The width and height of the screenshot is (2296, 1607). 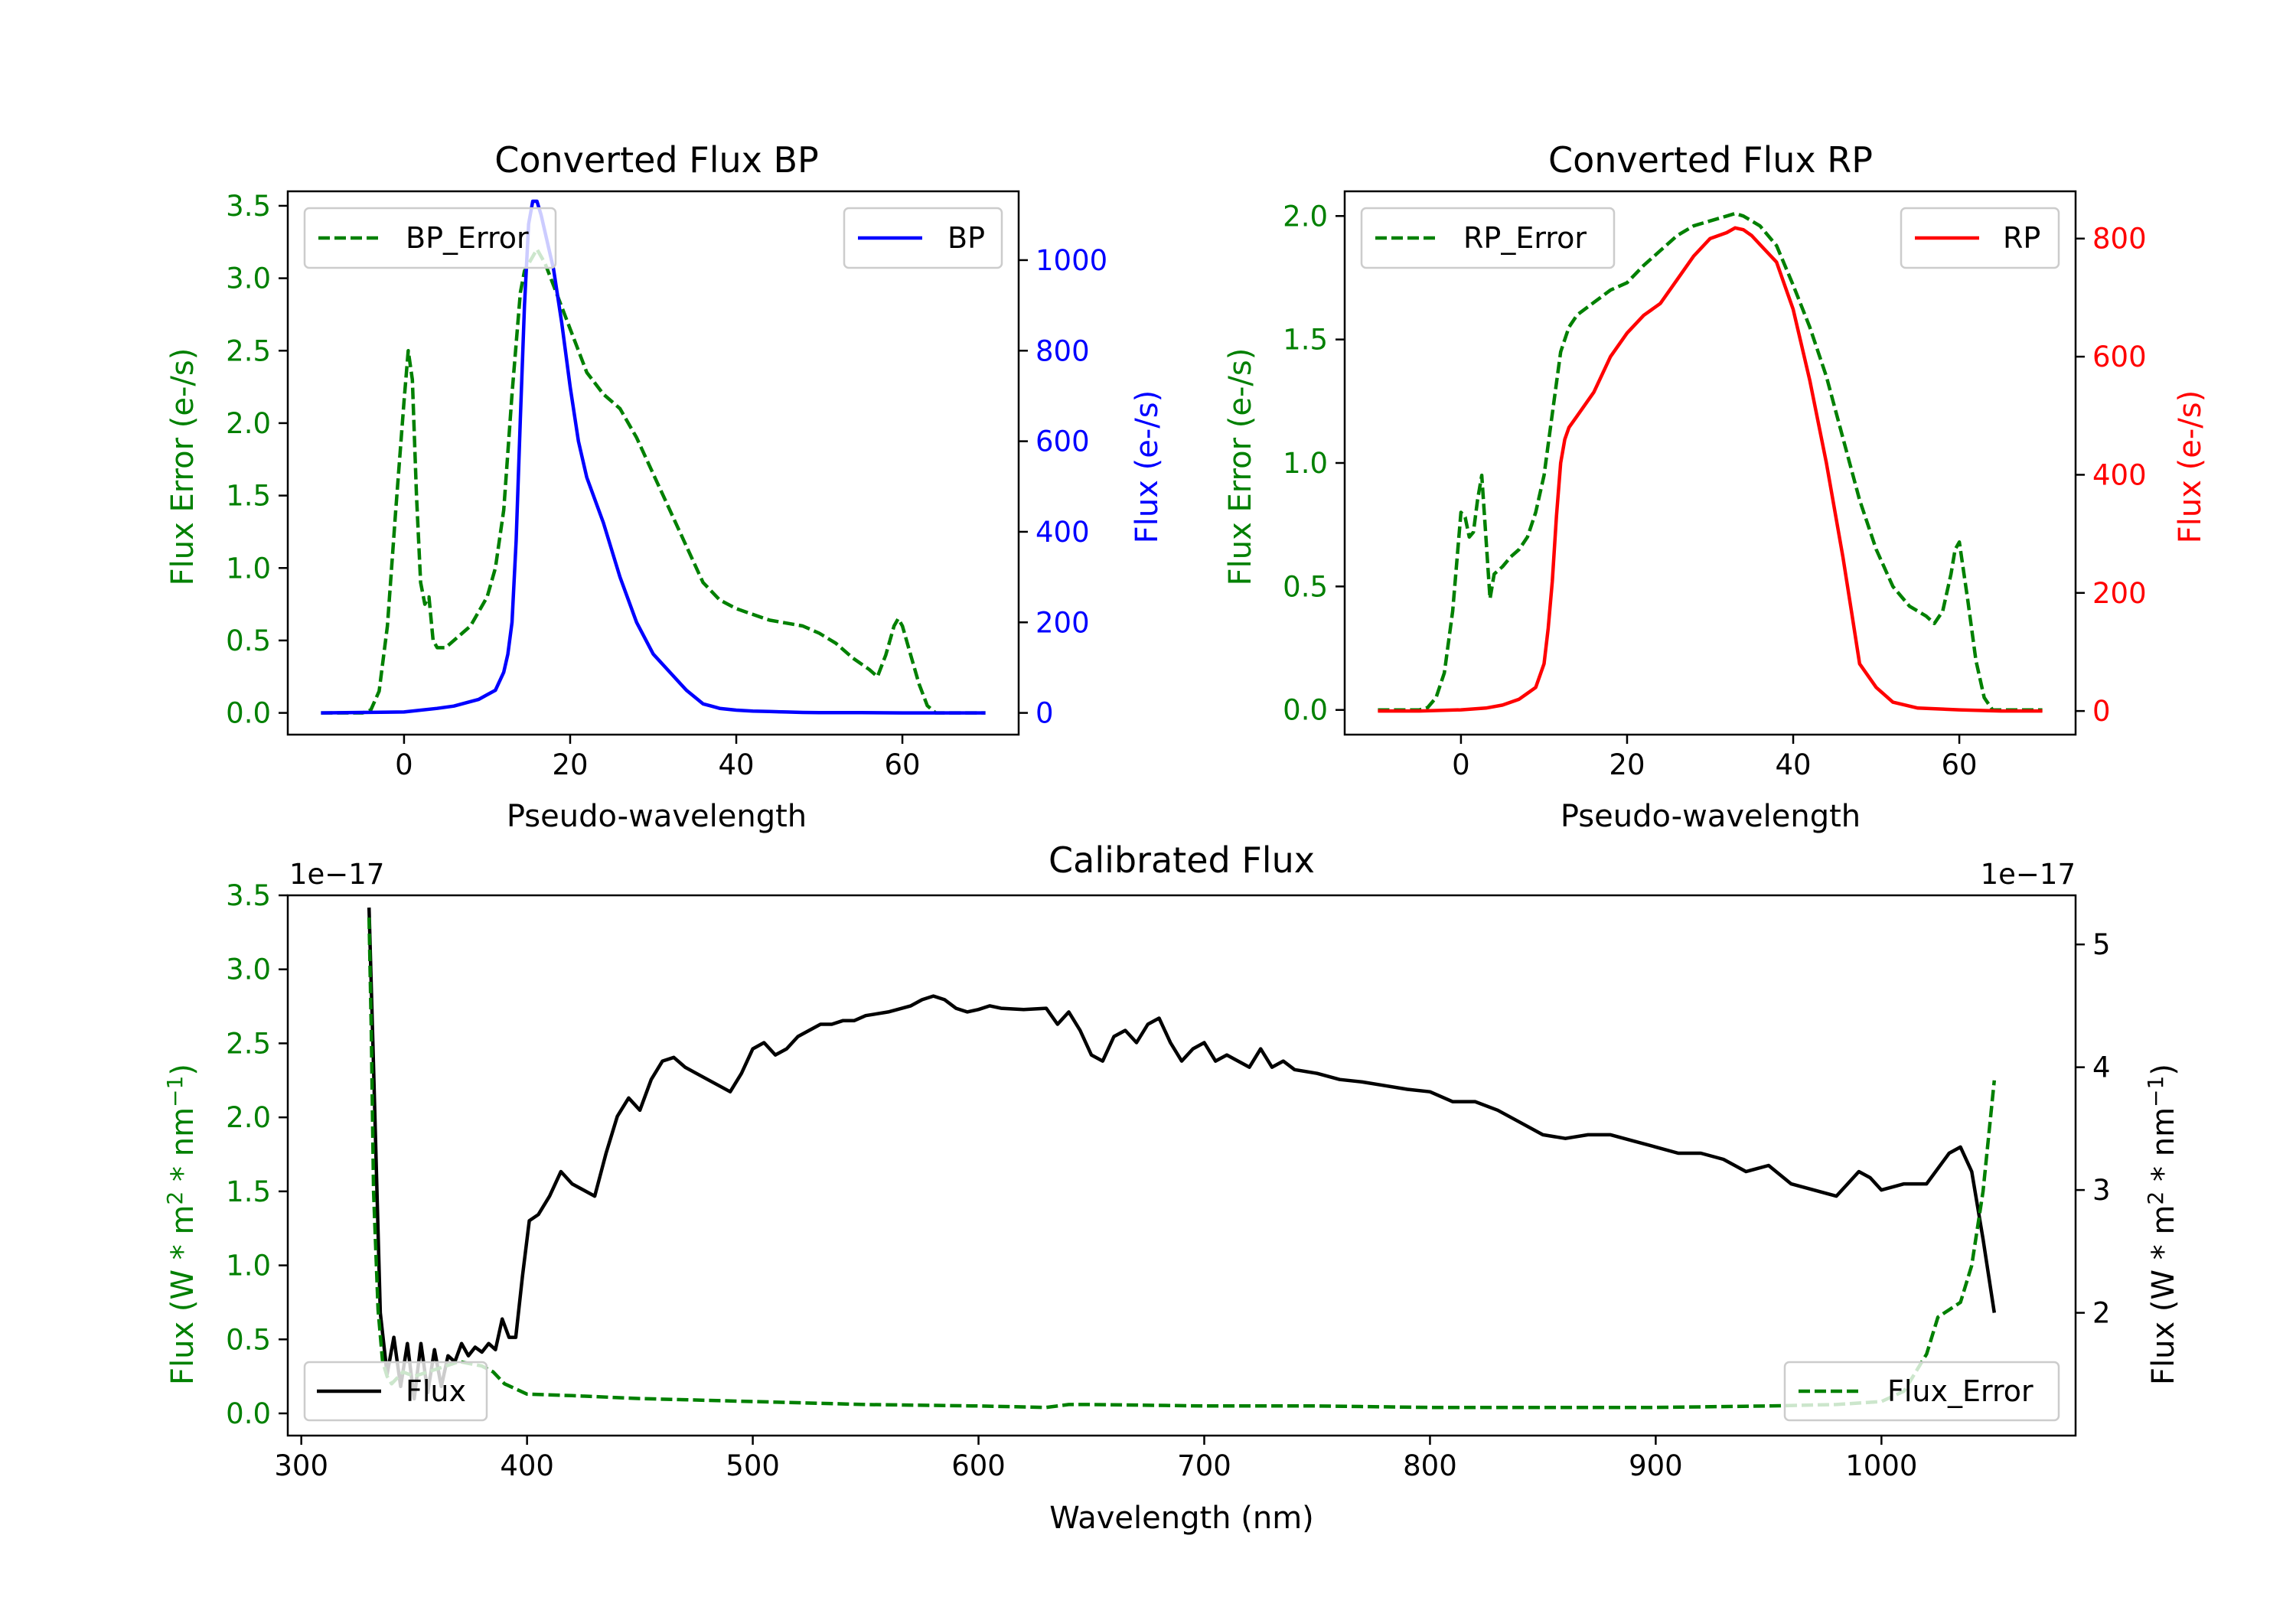 I want to click on chart-cal-legend-flux-label: Flux, so click(x=436, y=1391).